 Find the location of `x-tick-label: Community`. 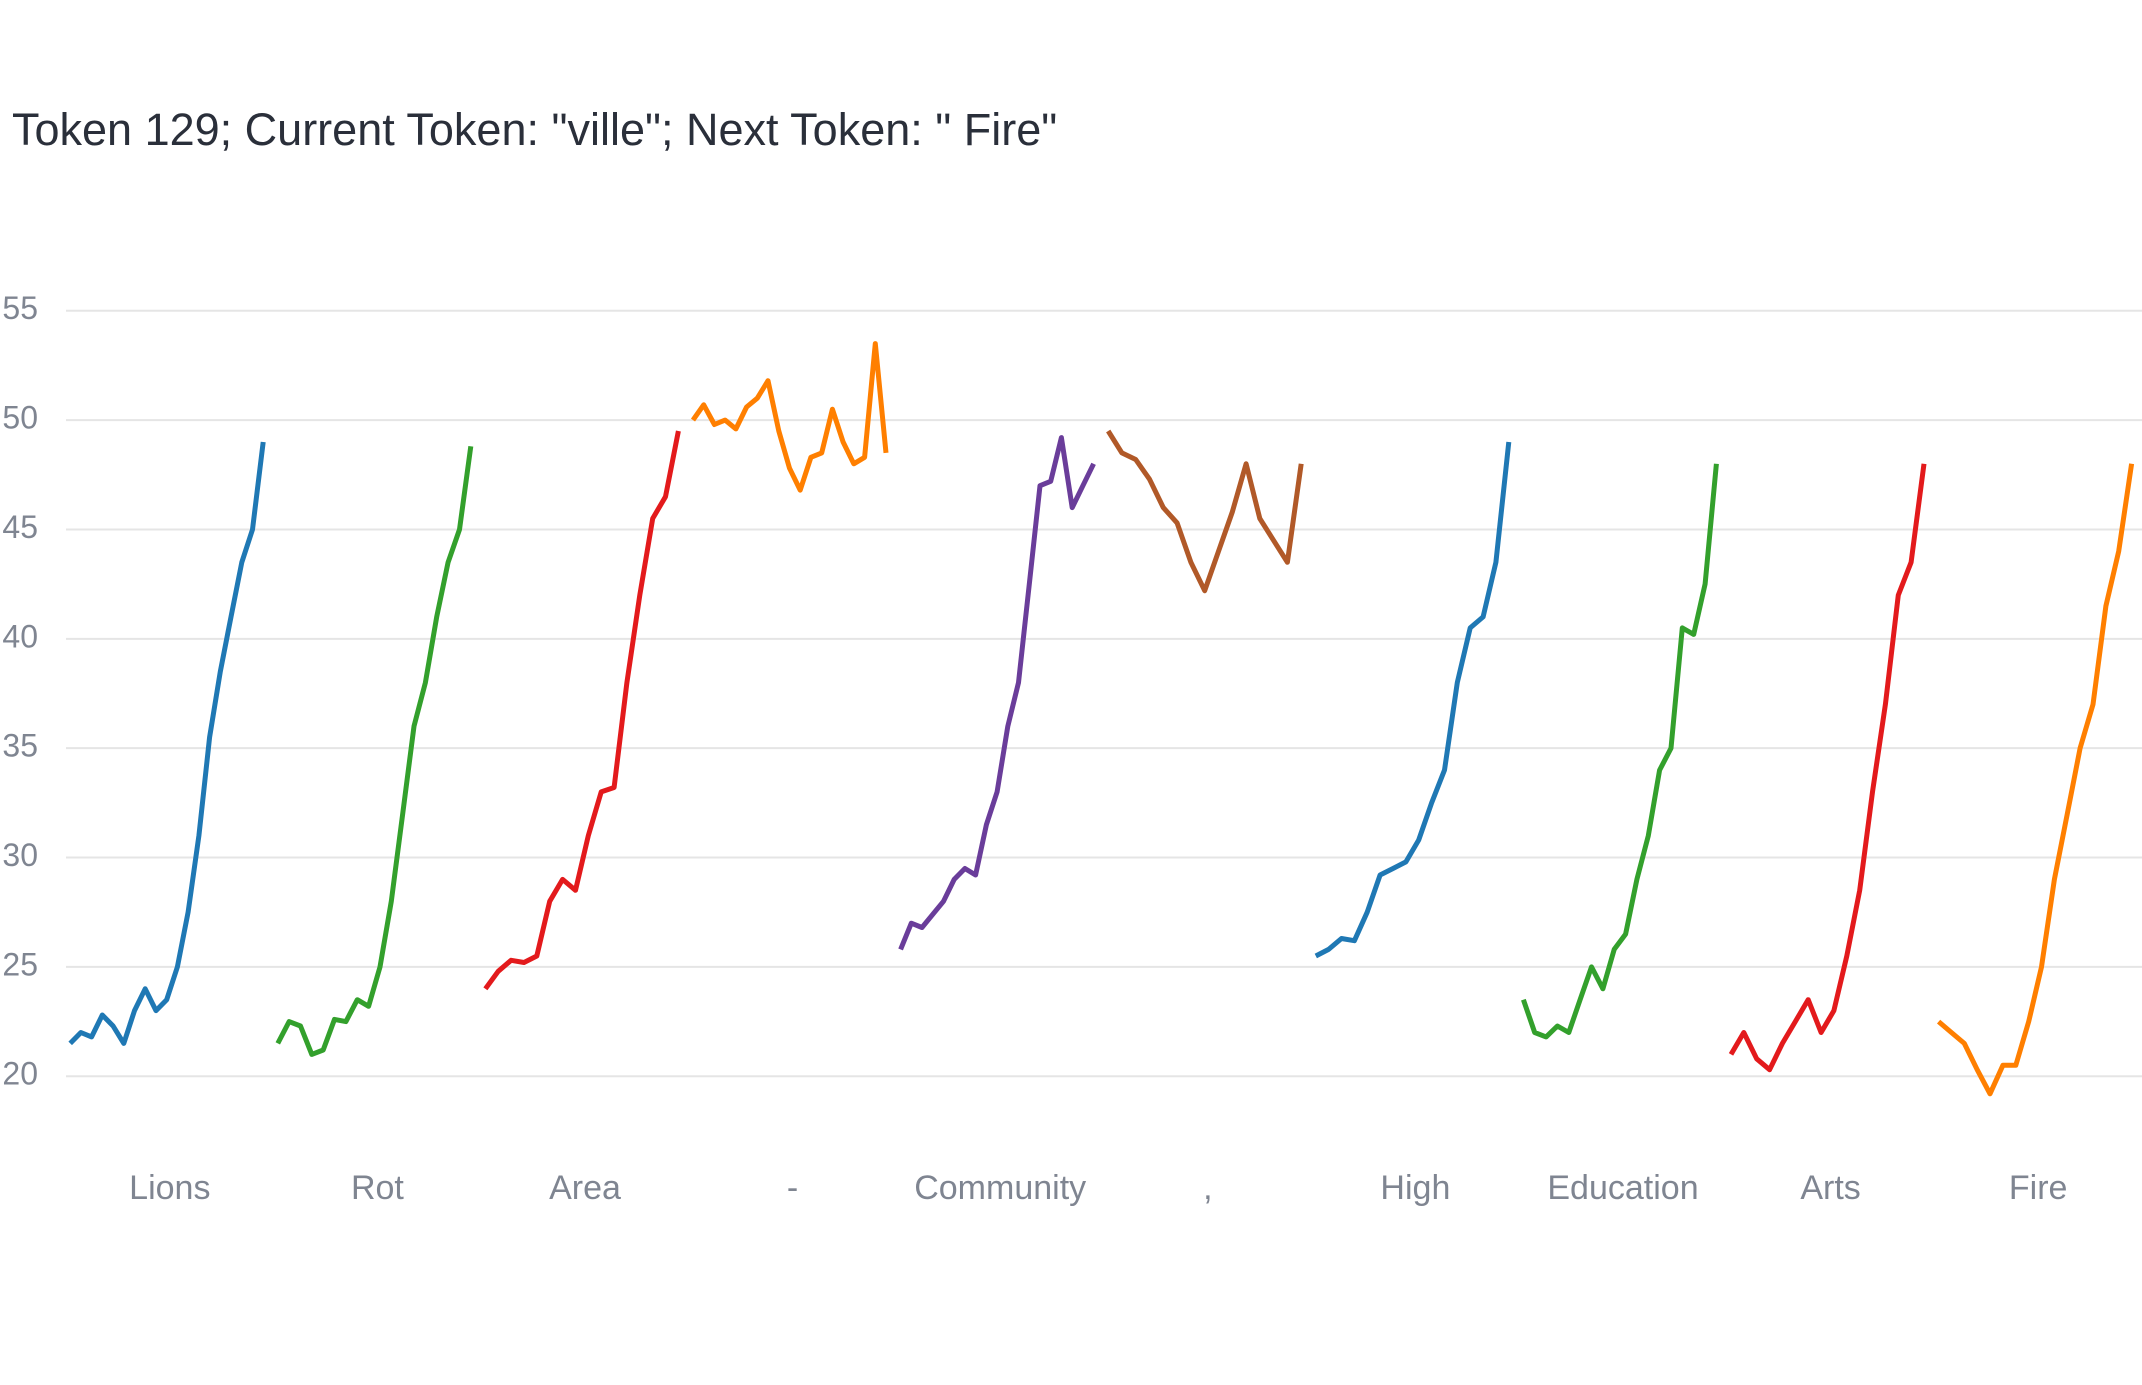

x-tick-label: Community is located at coordinates (1000, 1188).